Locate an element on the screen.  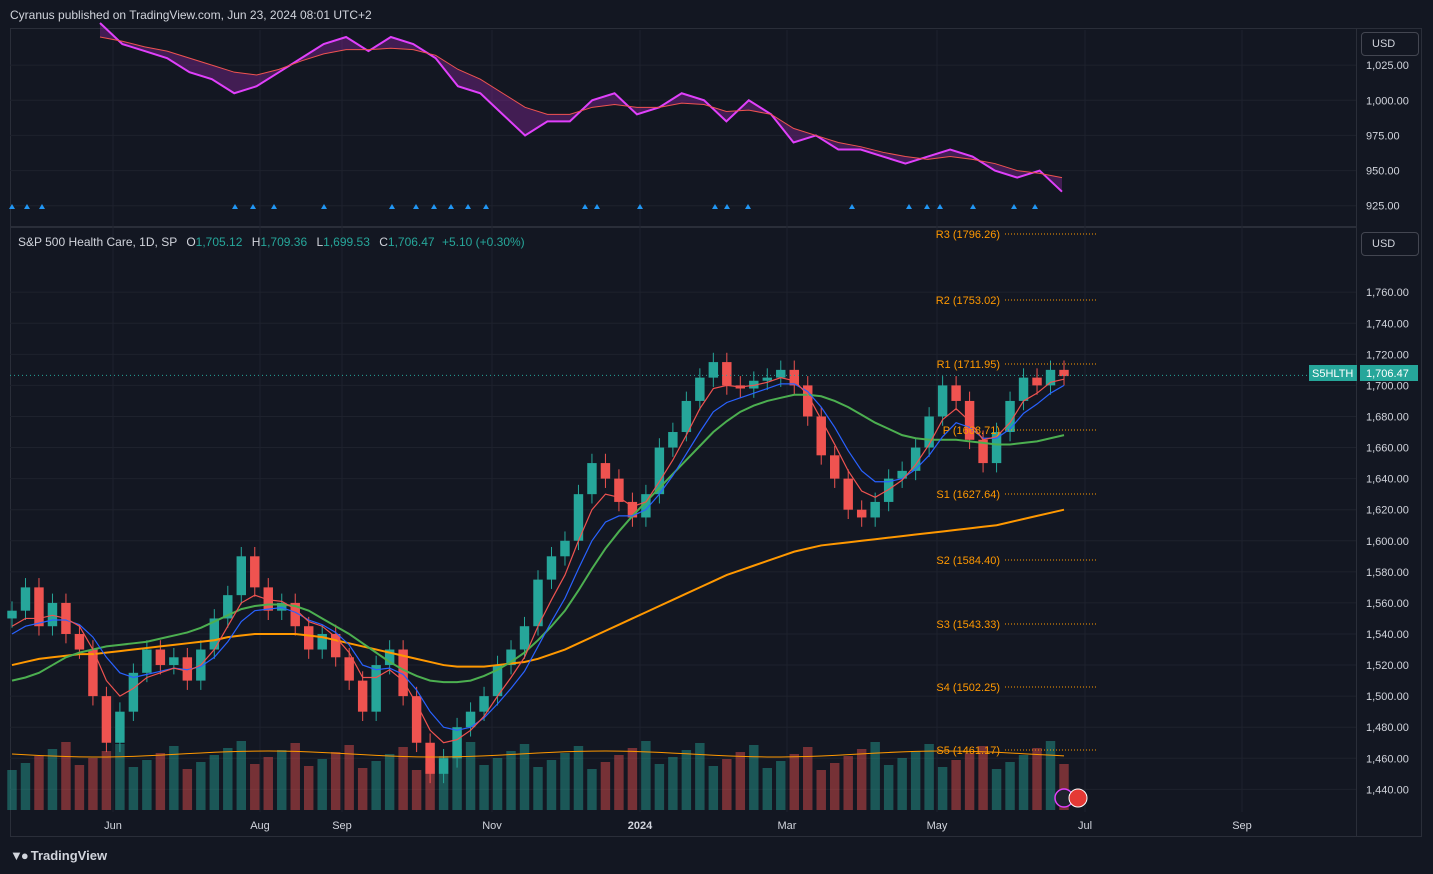
osc-slow-line is located at coordinates (581, 107).